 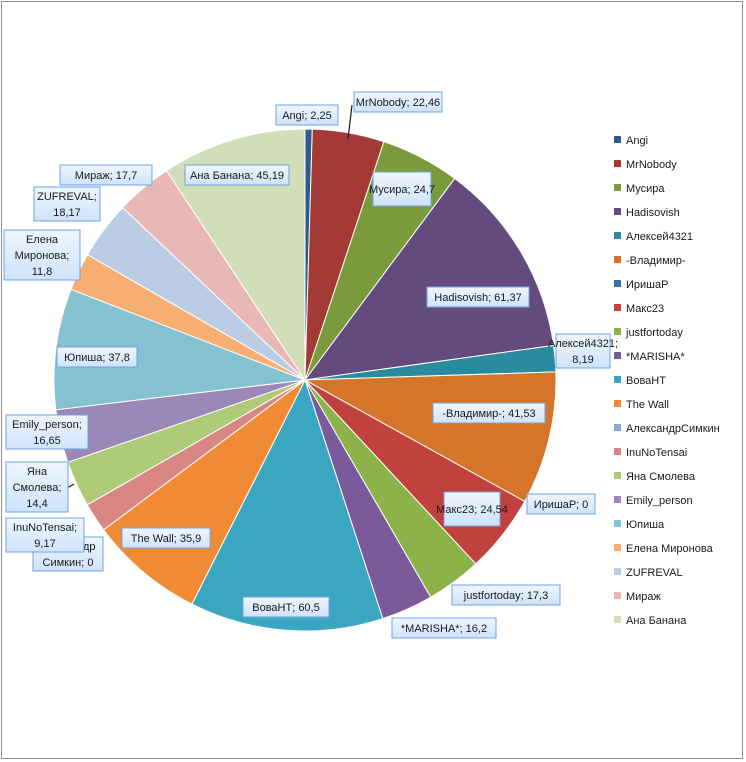 I want to click on data-label-text: Елена Миронова; 11,8, so click(x=42, y=256).